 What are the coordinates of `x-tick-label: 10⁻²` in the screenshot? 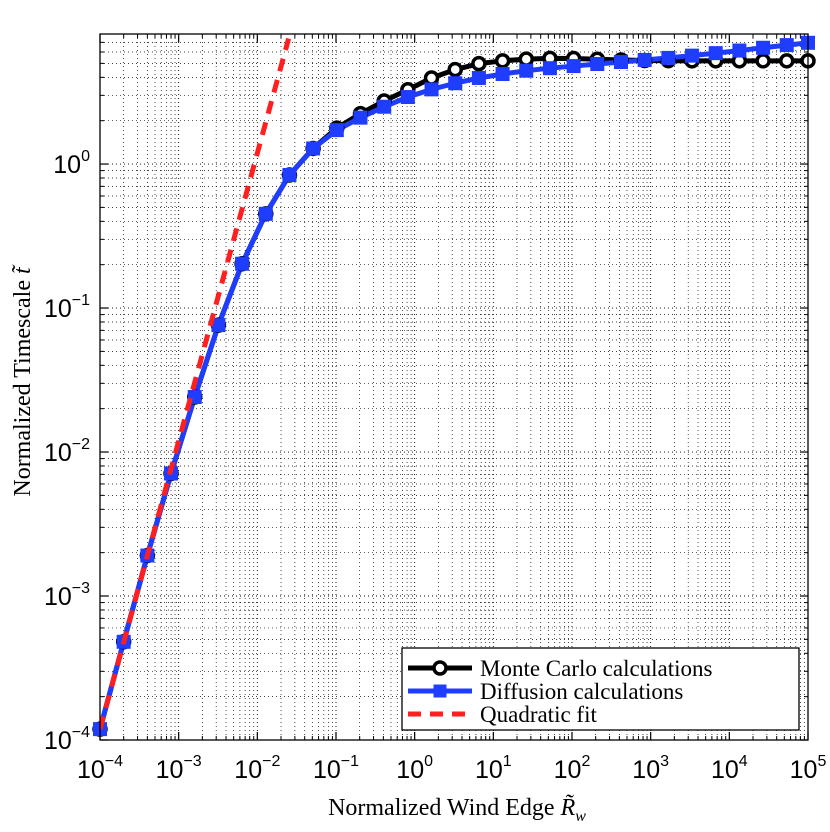 It's located at (257, 768).